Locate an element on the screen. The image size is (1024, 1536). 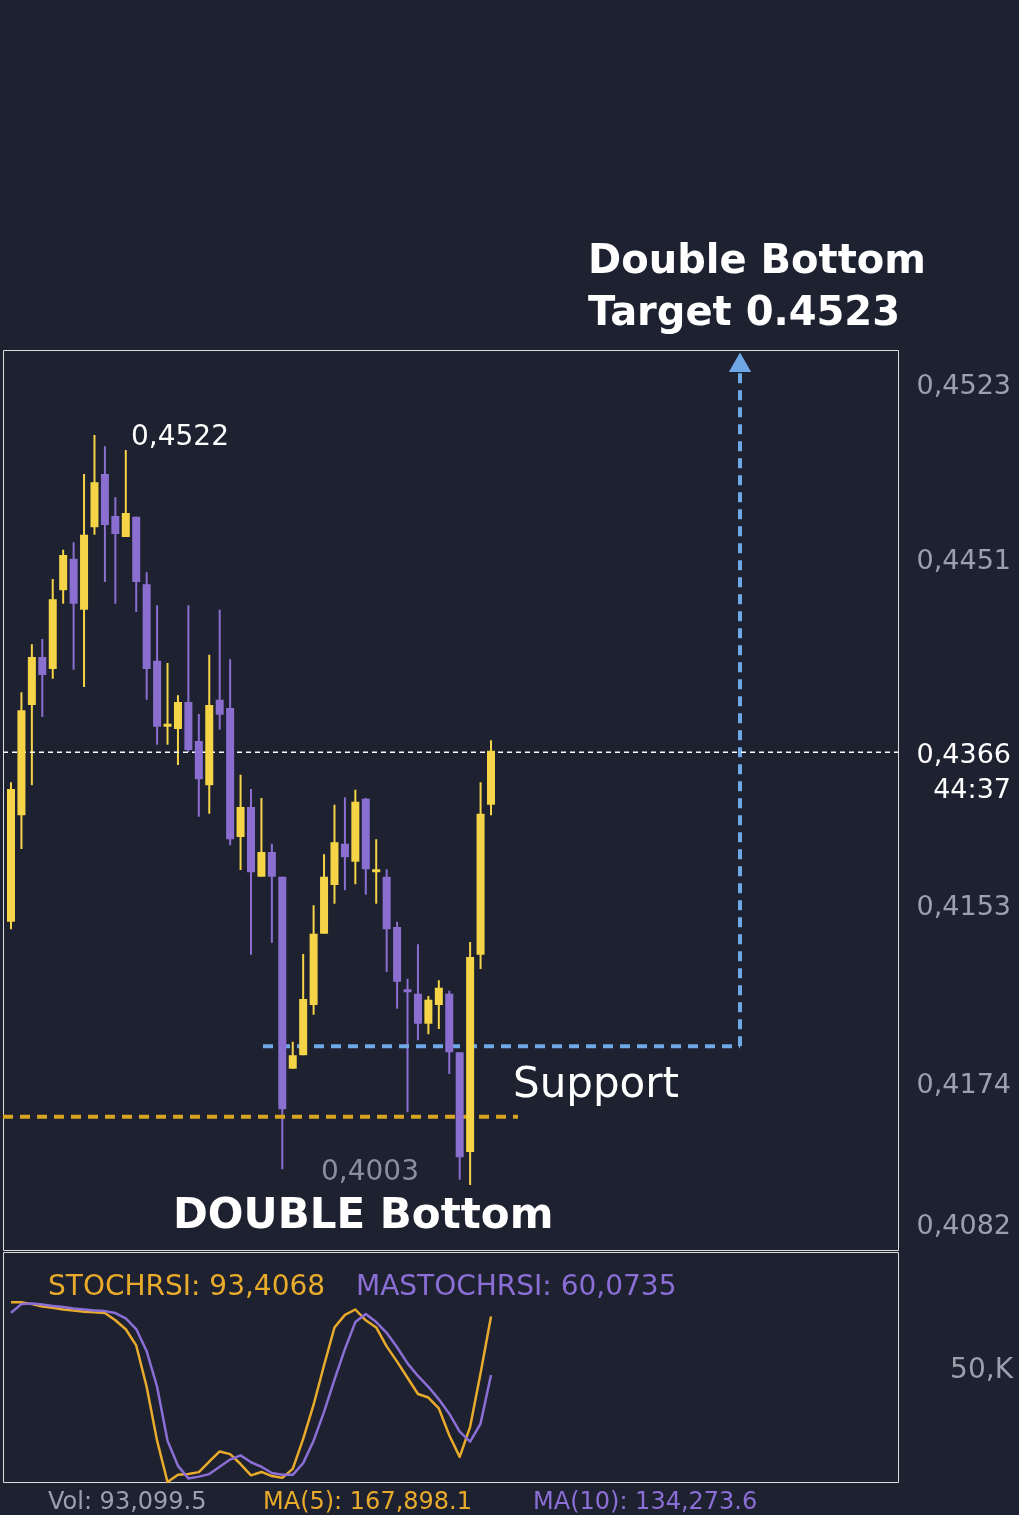
text: 0,4451 is located at coordinates (963, 559).